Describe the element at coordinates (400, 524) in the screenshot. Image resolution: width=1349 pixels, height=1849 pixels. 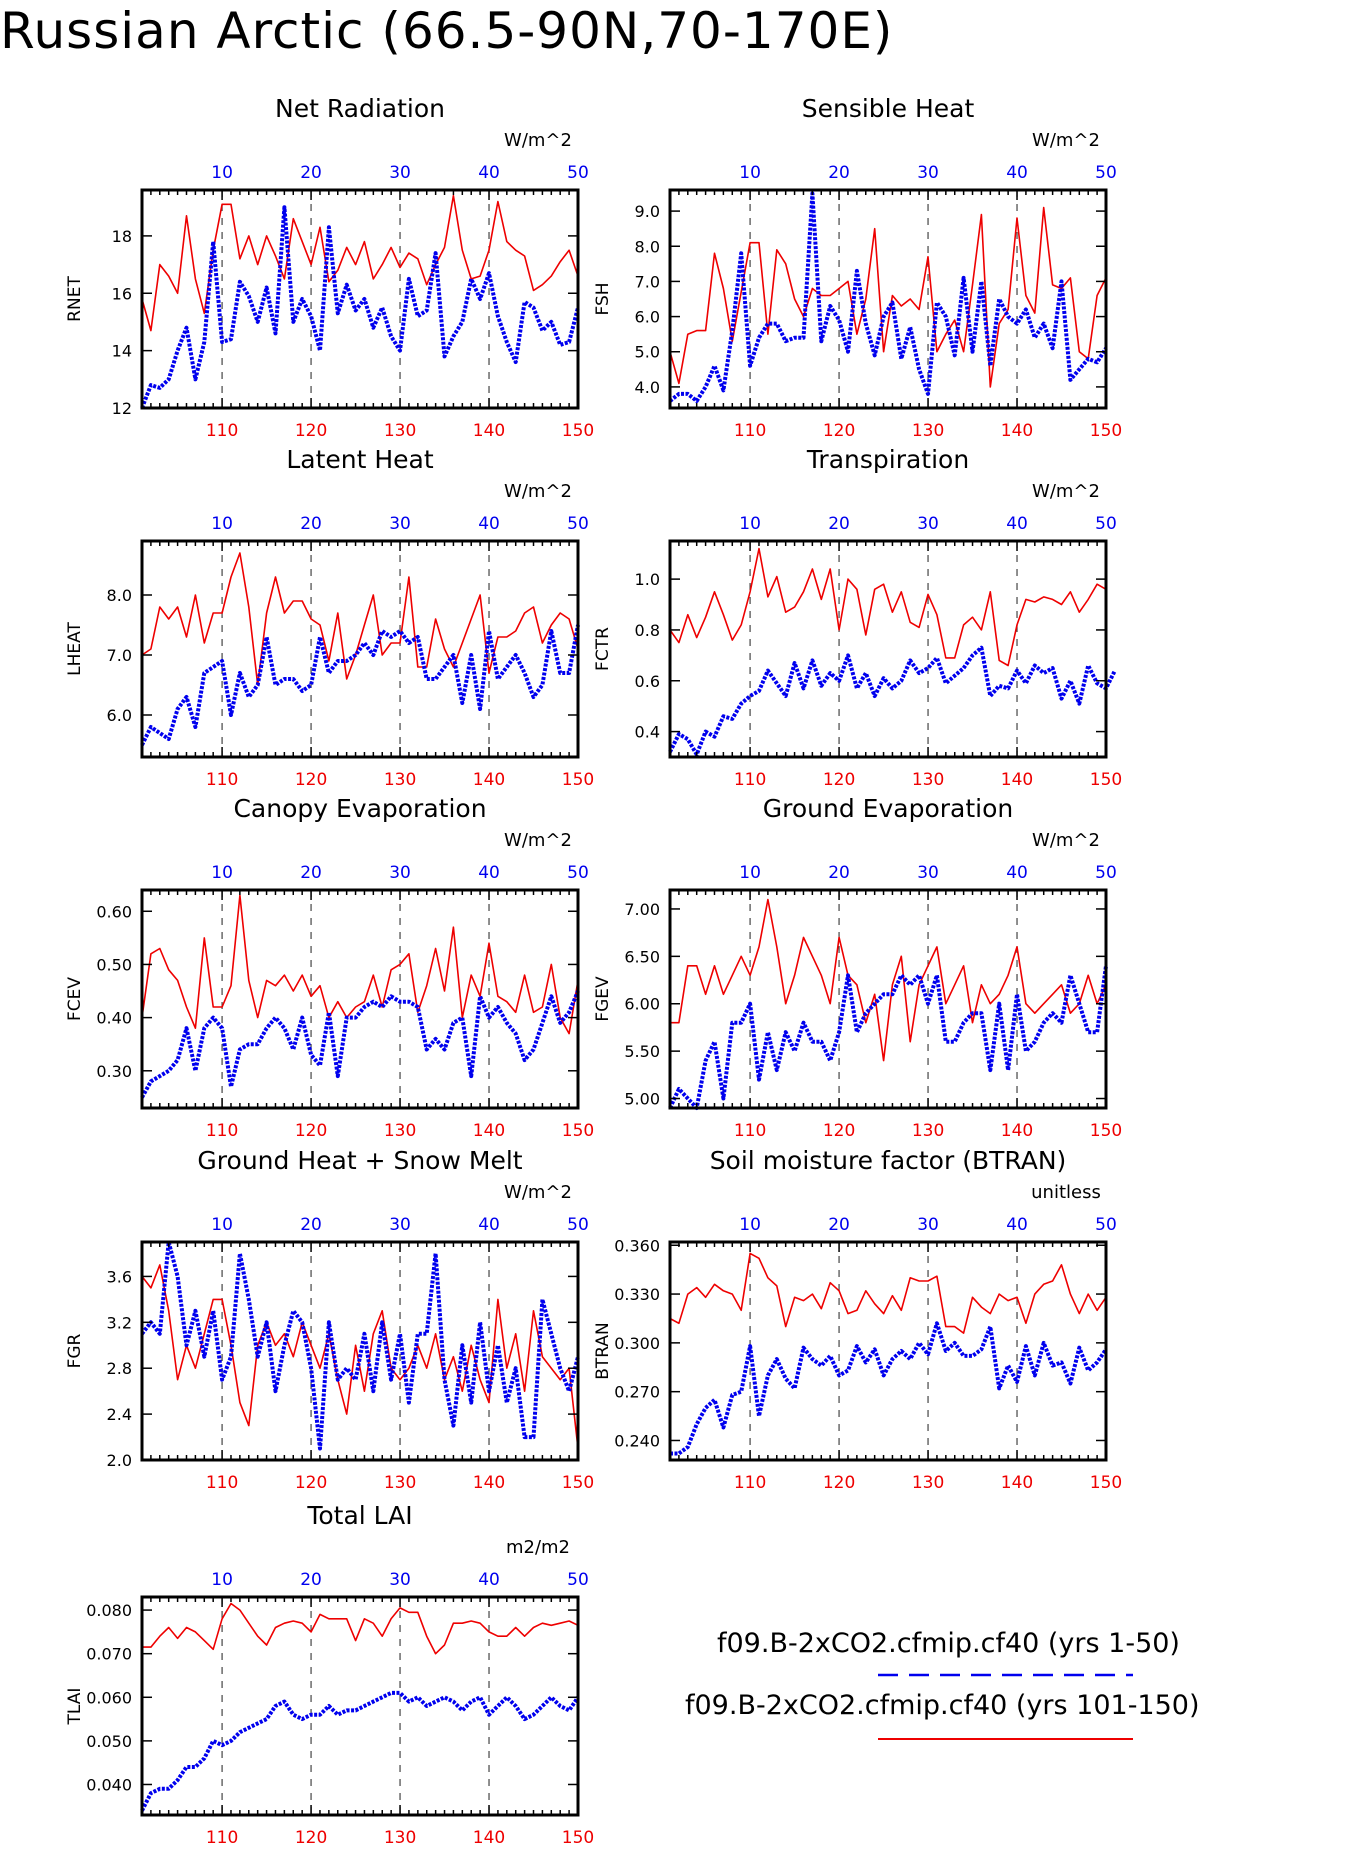
I see `chart-3-xtick-label-top: 30` at that location.